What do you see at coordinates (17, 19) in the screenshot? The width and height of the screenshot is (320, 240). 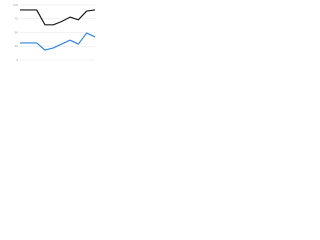 I see `y-tick-label: 75` at bounding box center [17, 19].